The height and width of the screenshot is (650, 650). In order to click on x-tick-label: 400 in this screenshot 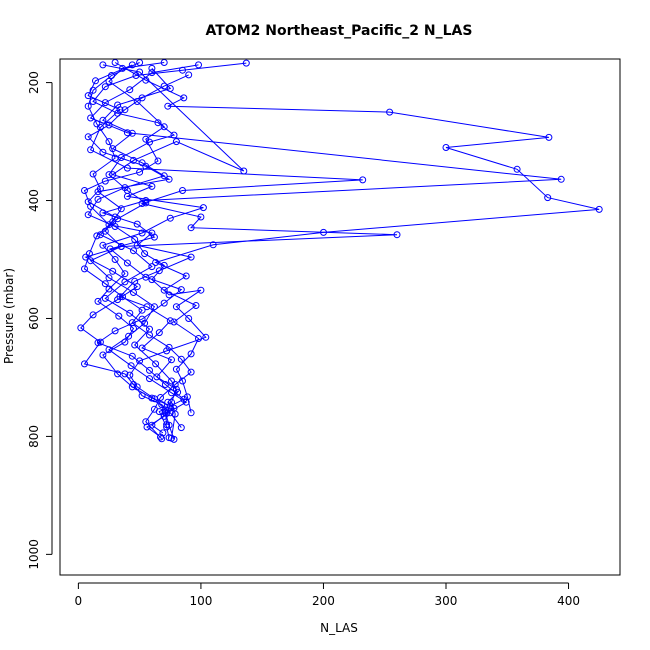, I will do `click(568, 601)`.